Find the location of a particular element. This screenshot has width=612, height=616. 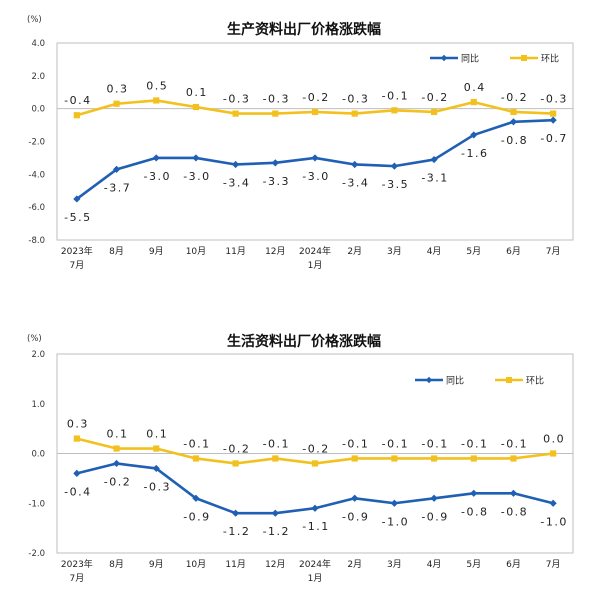

y-axis-unit-label: (%) is located at coordinates (34, 339).